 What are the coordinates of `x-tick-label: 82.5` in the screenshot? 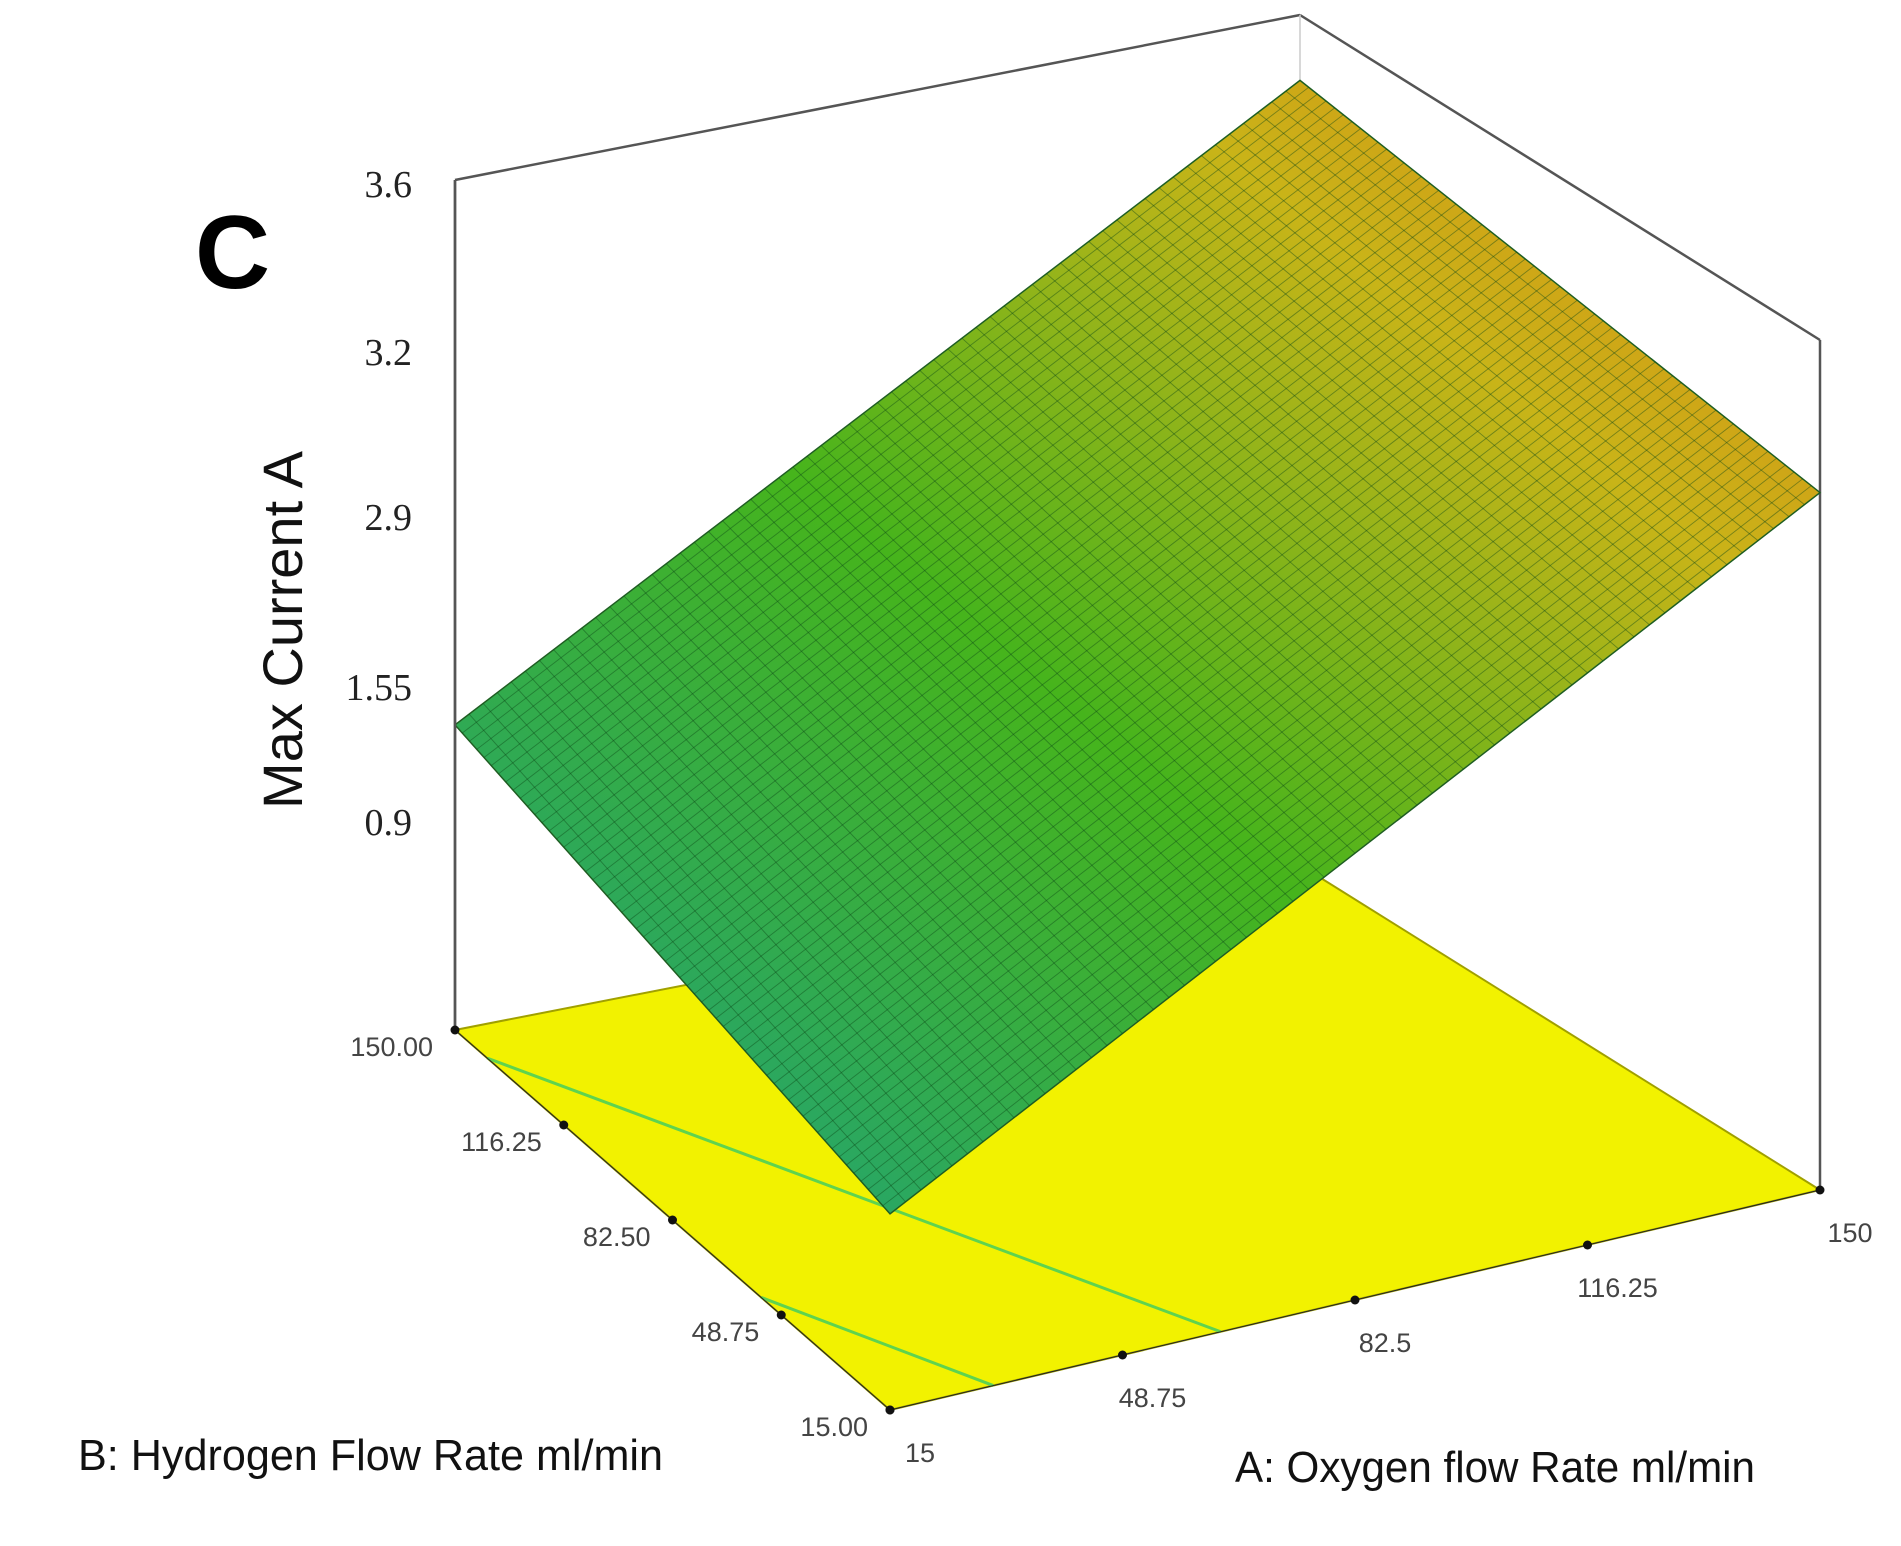 It's located at (1385, 1343).